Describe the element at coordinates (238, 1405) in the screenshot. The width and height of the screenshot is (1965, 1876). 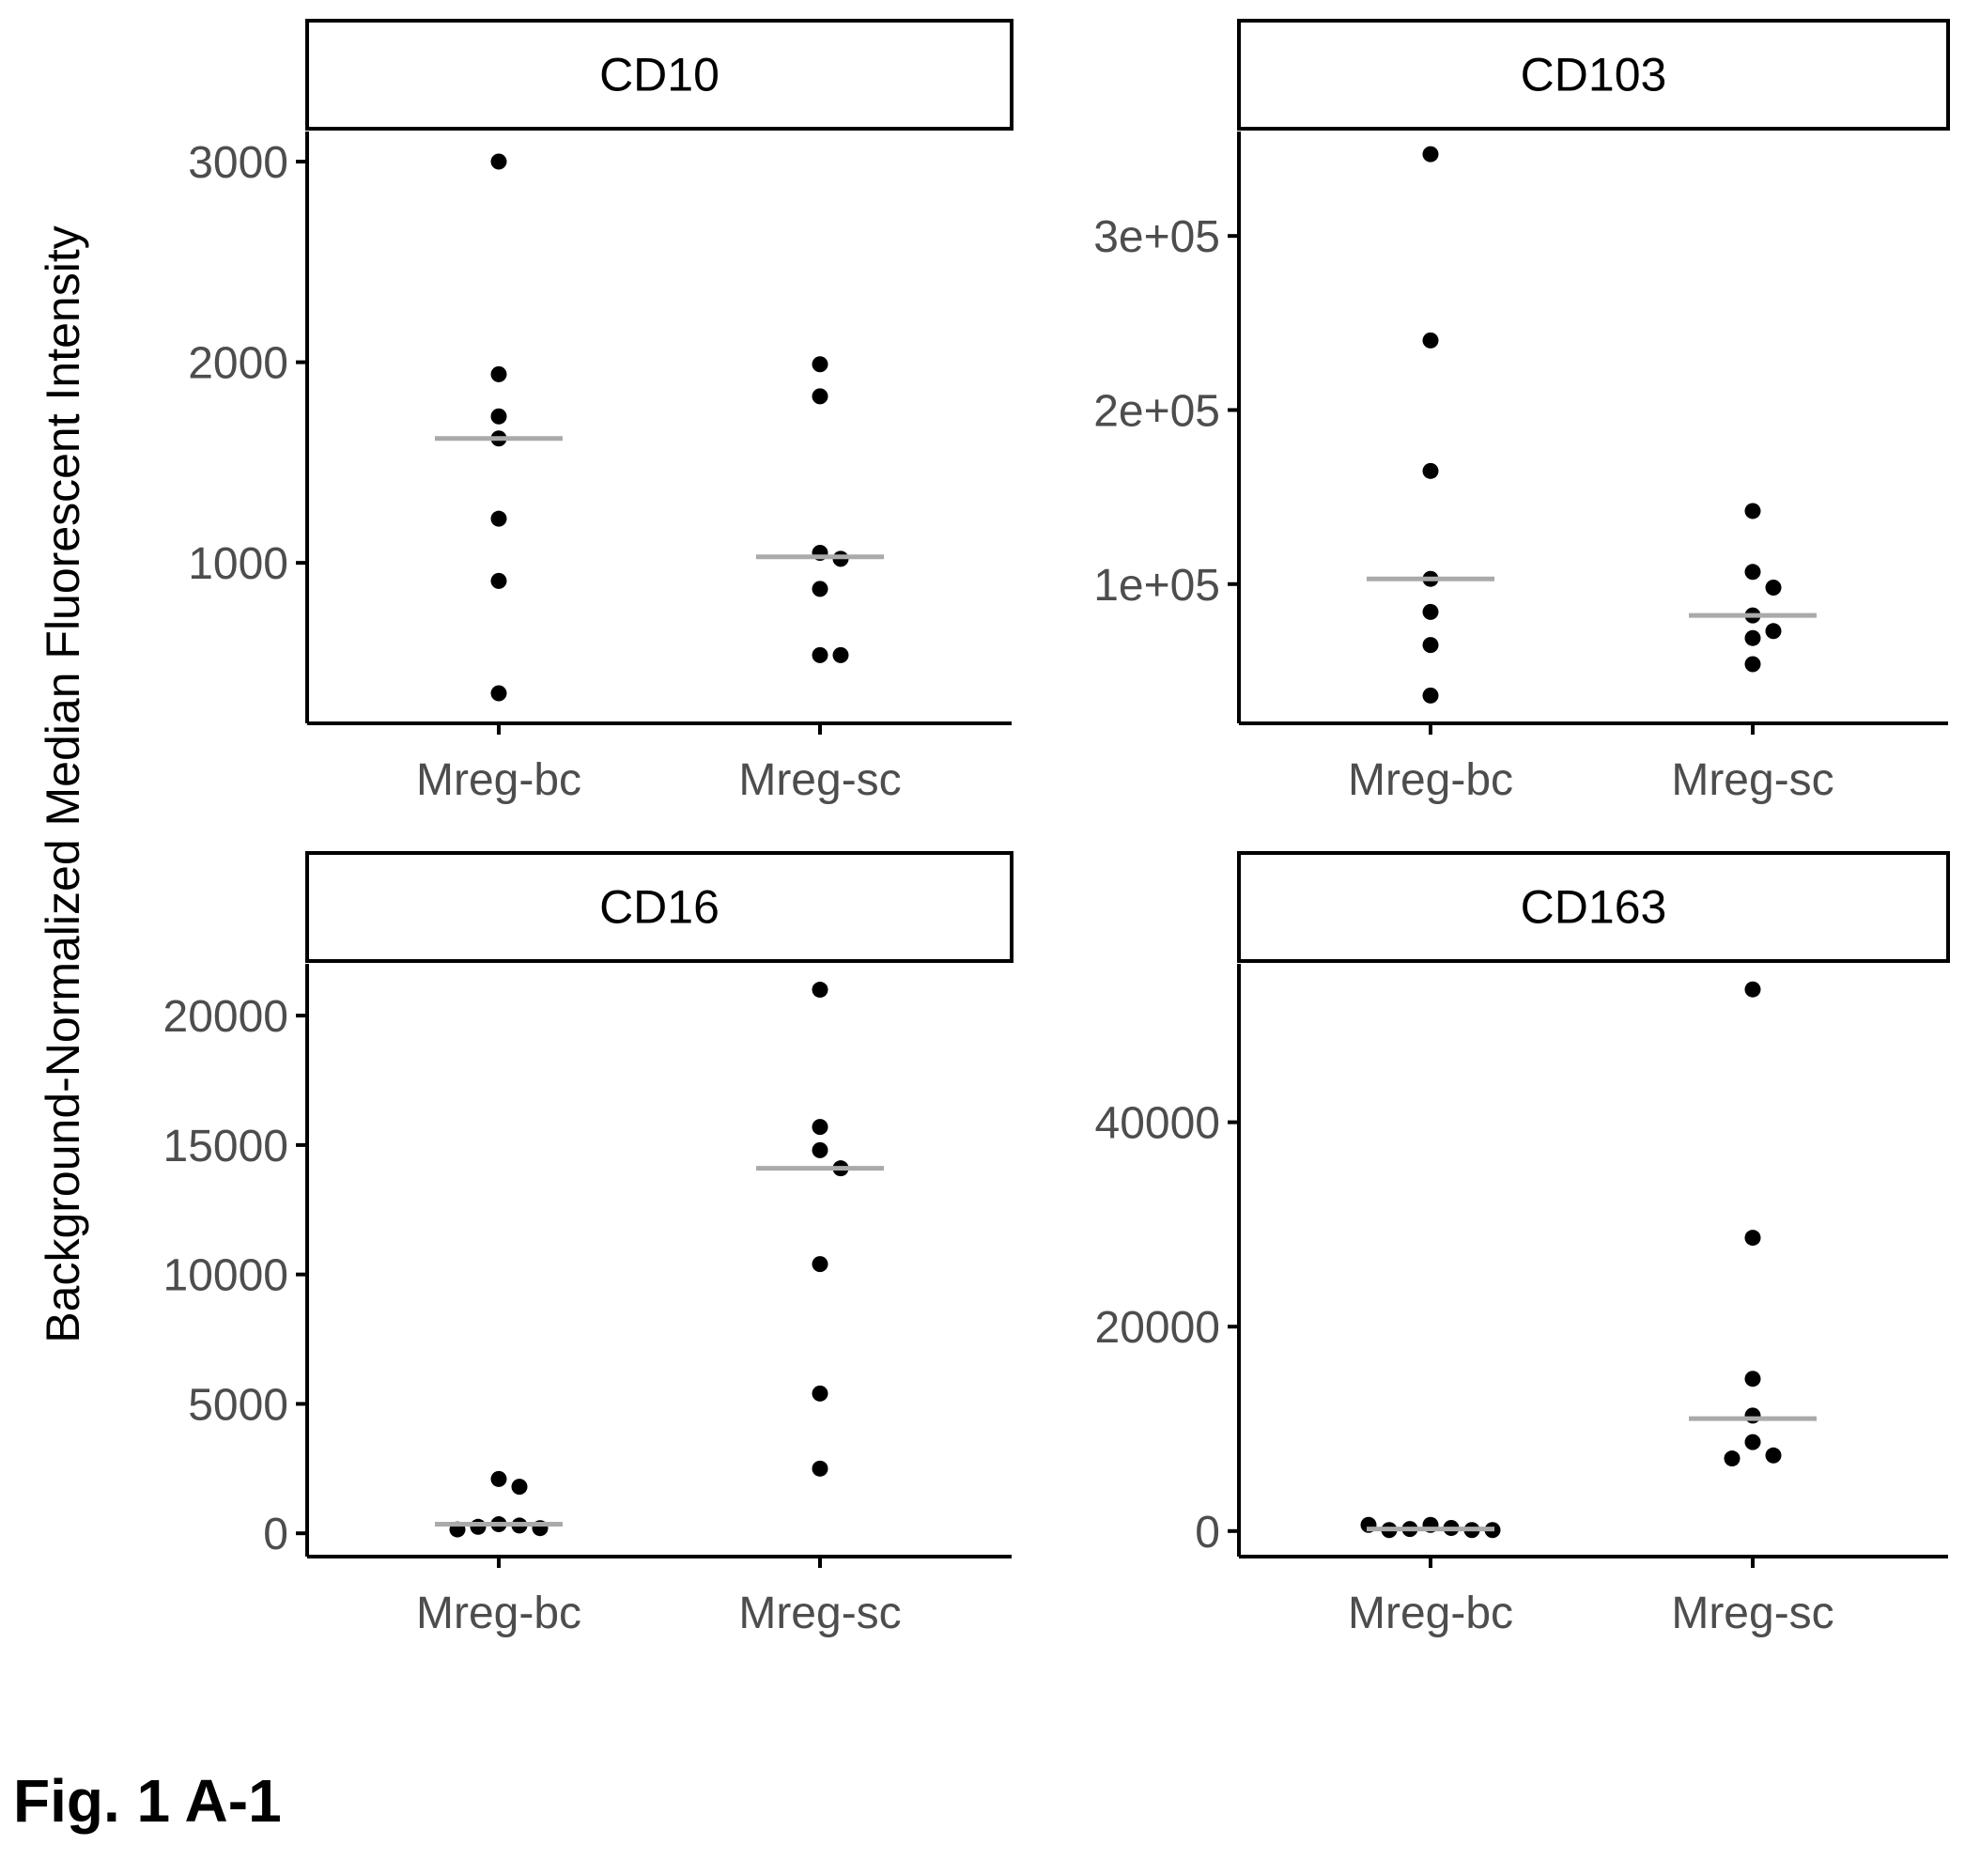
I see `y-tick-label: 5000` at that location.